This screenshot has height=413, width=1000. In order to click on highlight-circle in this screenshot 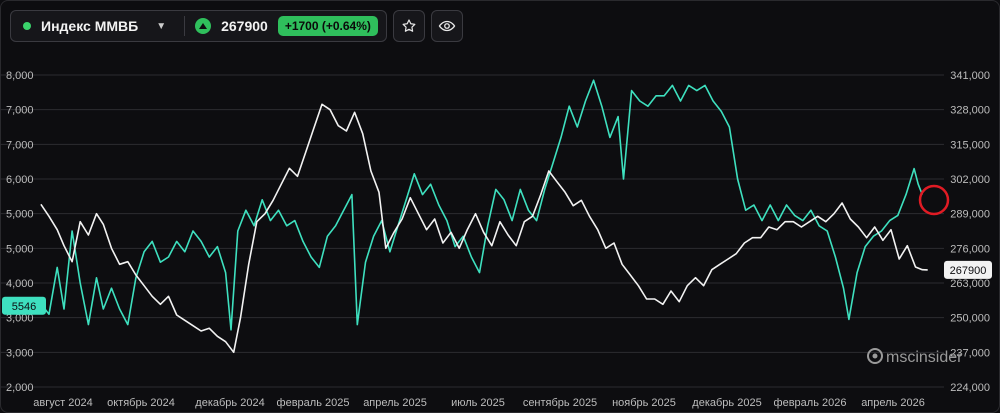, I will do `click(934, 200)`.